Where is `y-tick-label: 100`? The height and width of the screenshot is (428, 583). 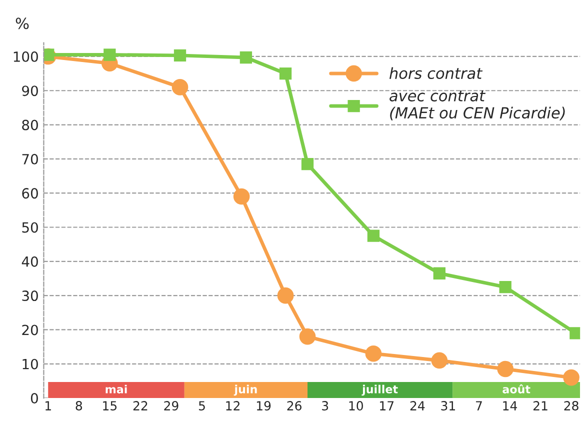 y-tick-label: 100 is located at coordinates (26, 56).